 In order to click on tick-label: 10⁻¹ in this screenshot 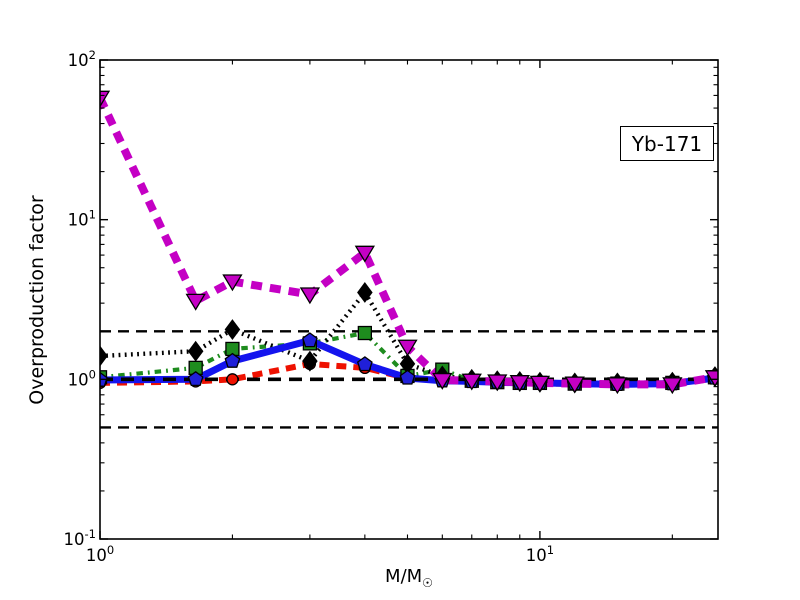, I will do `click(80, 538)`.